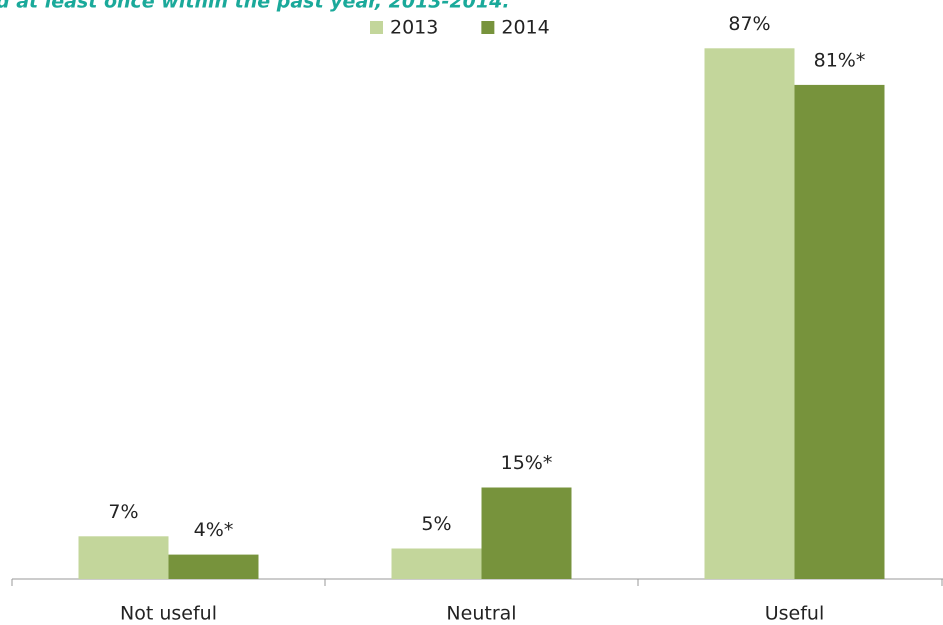 The width and height of the screenshot is (943, 625). What do you see at coordinates (481, 614) in the screenshot?
I see `x-tick-label: Neutral` at bounding box center [481, 614].